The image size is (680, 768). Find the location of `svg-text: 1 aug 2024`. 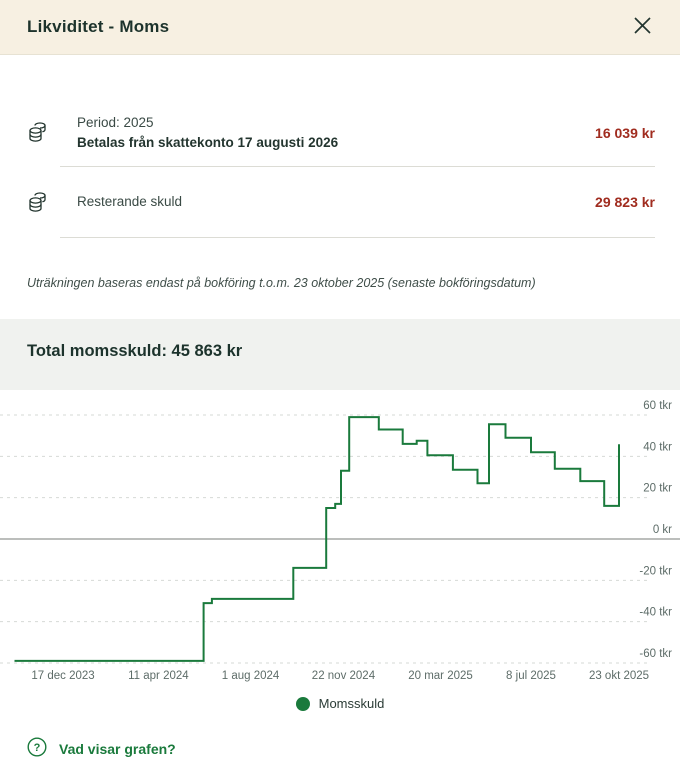

svg-text: 1 aug 2024 is located at coordinates (251, 676).